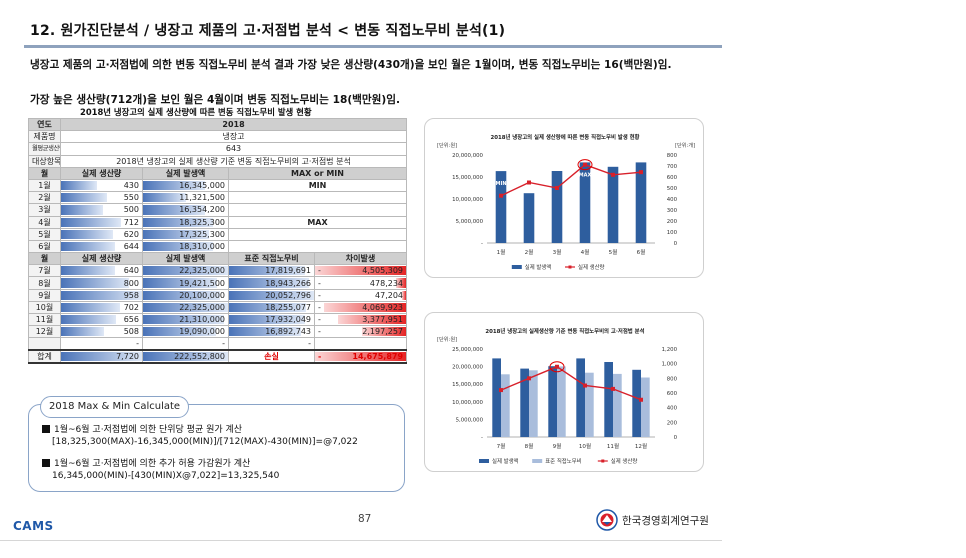 The image size is (966, 558). What do you see at coordinates (571, 180) in the screenshot?
I see `series-line` at bounding box center [571, 180].